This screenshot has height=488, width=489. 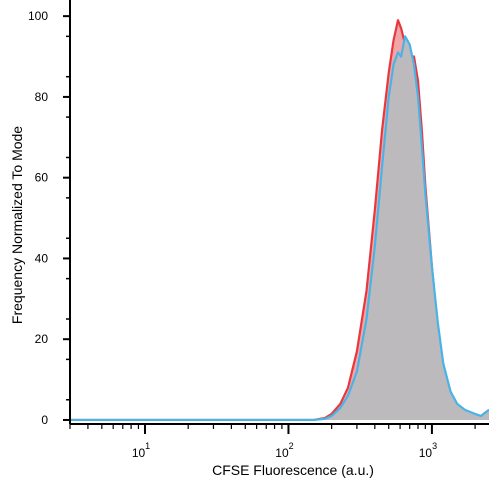 What do you see at coordinates (42, 339) in the screenshot?
I see `y-tick-label: 20` at bounding box center [42, 339].